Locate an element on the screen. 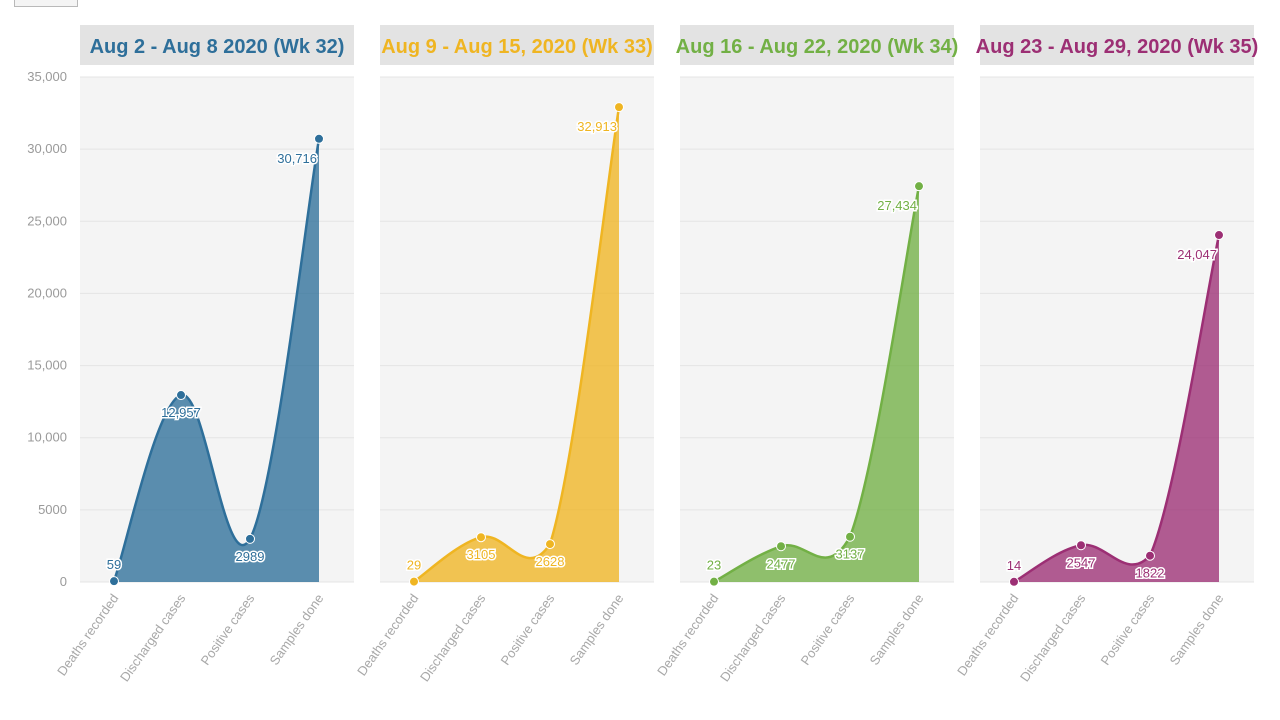  data-label: 14 is located at coordinates (1014, 565).